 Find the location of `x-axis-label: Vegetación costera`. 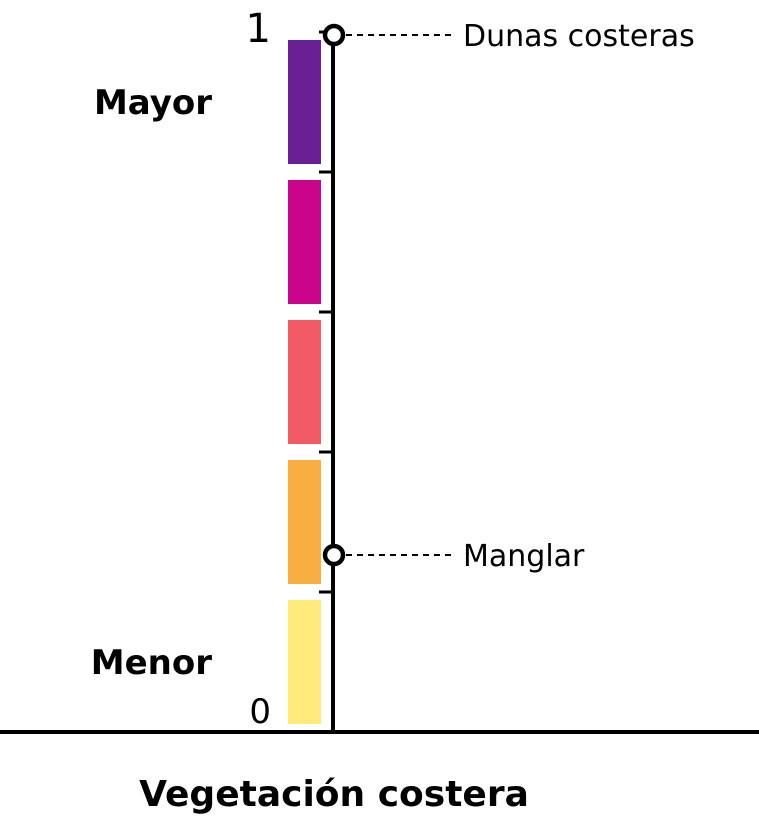

x-axis-label: Vegetación costera is located at coordinates (334, 794).